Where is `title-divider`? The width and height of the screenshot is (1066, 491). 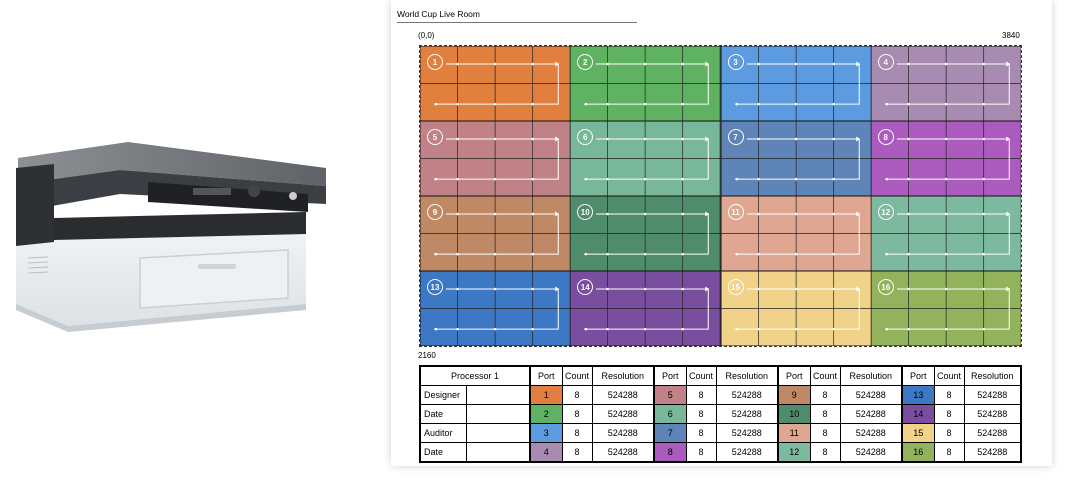
title-divider is located at coordinates (517, 22).